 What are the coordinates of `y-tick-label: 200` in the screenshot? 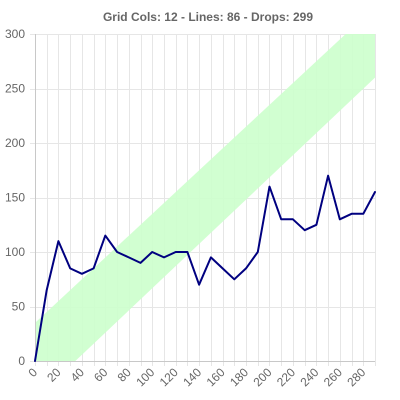 It's located at (15, 143).